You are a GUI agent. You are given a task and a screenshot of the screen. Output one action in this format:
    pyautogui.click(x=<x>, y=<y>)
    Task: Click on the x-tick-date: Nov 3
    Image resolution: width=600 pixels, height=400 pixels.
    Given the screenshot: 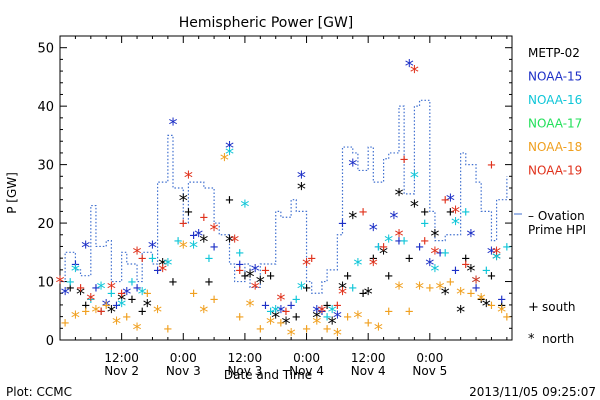 What is the action you would take?
    pyautogui.click(x=183, y=371)
    